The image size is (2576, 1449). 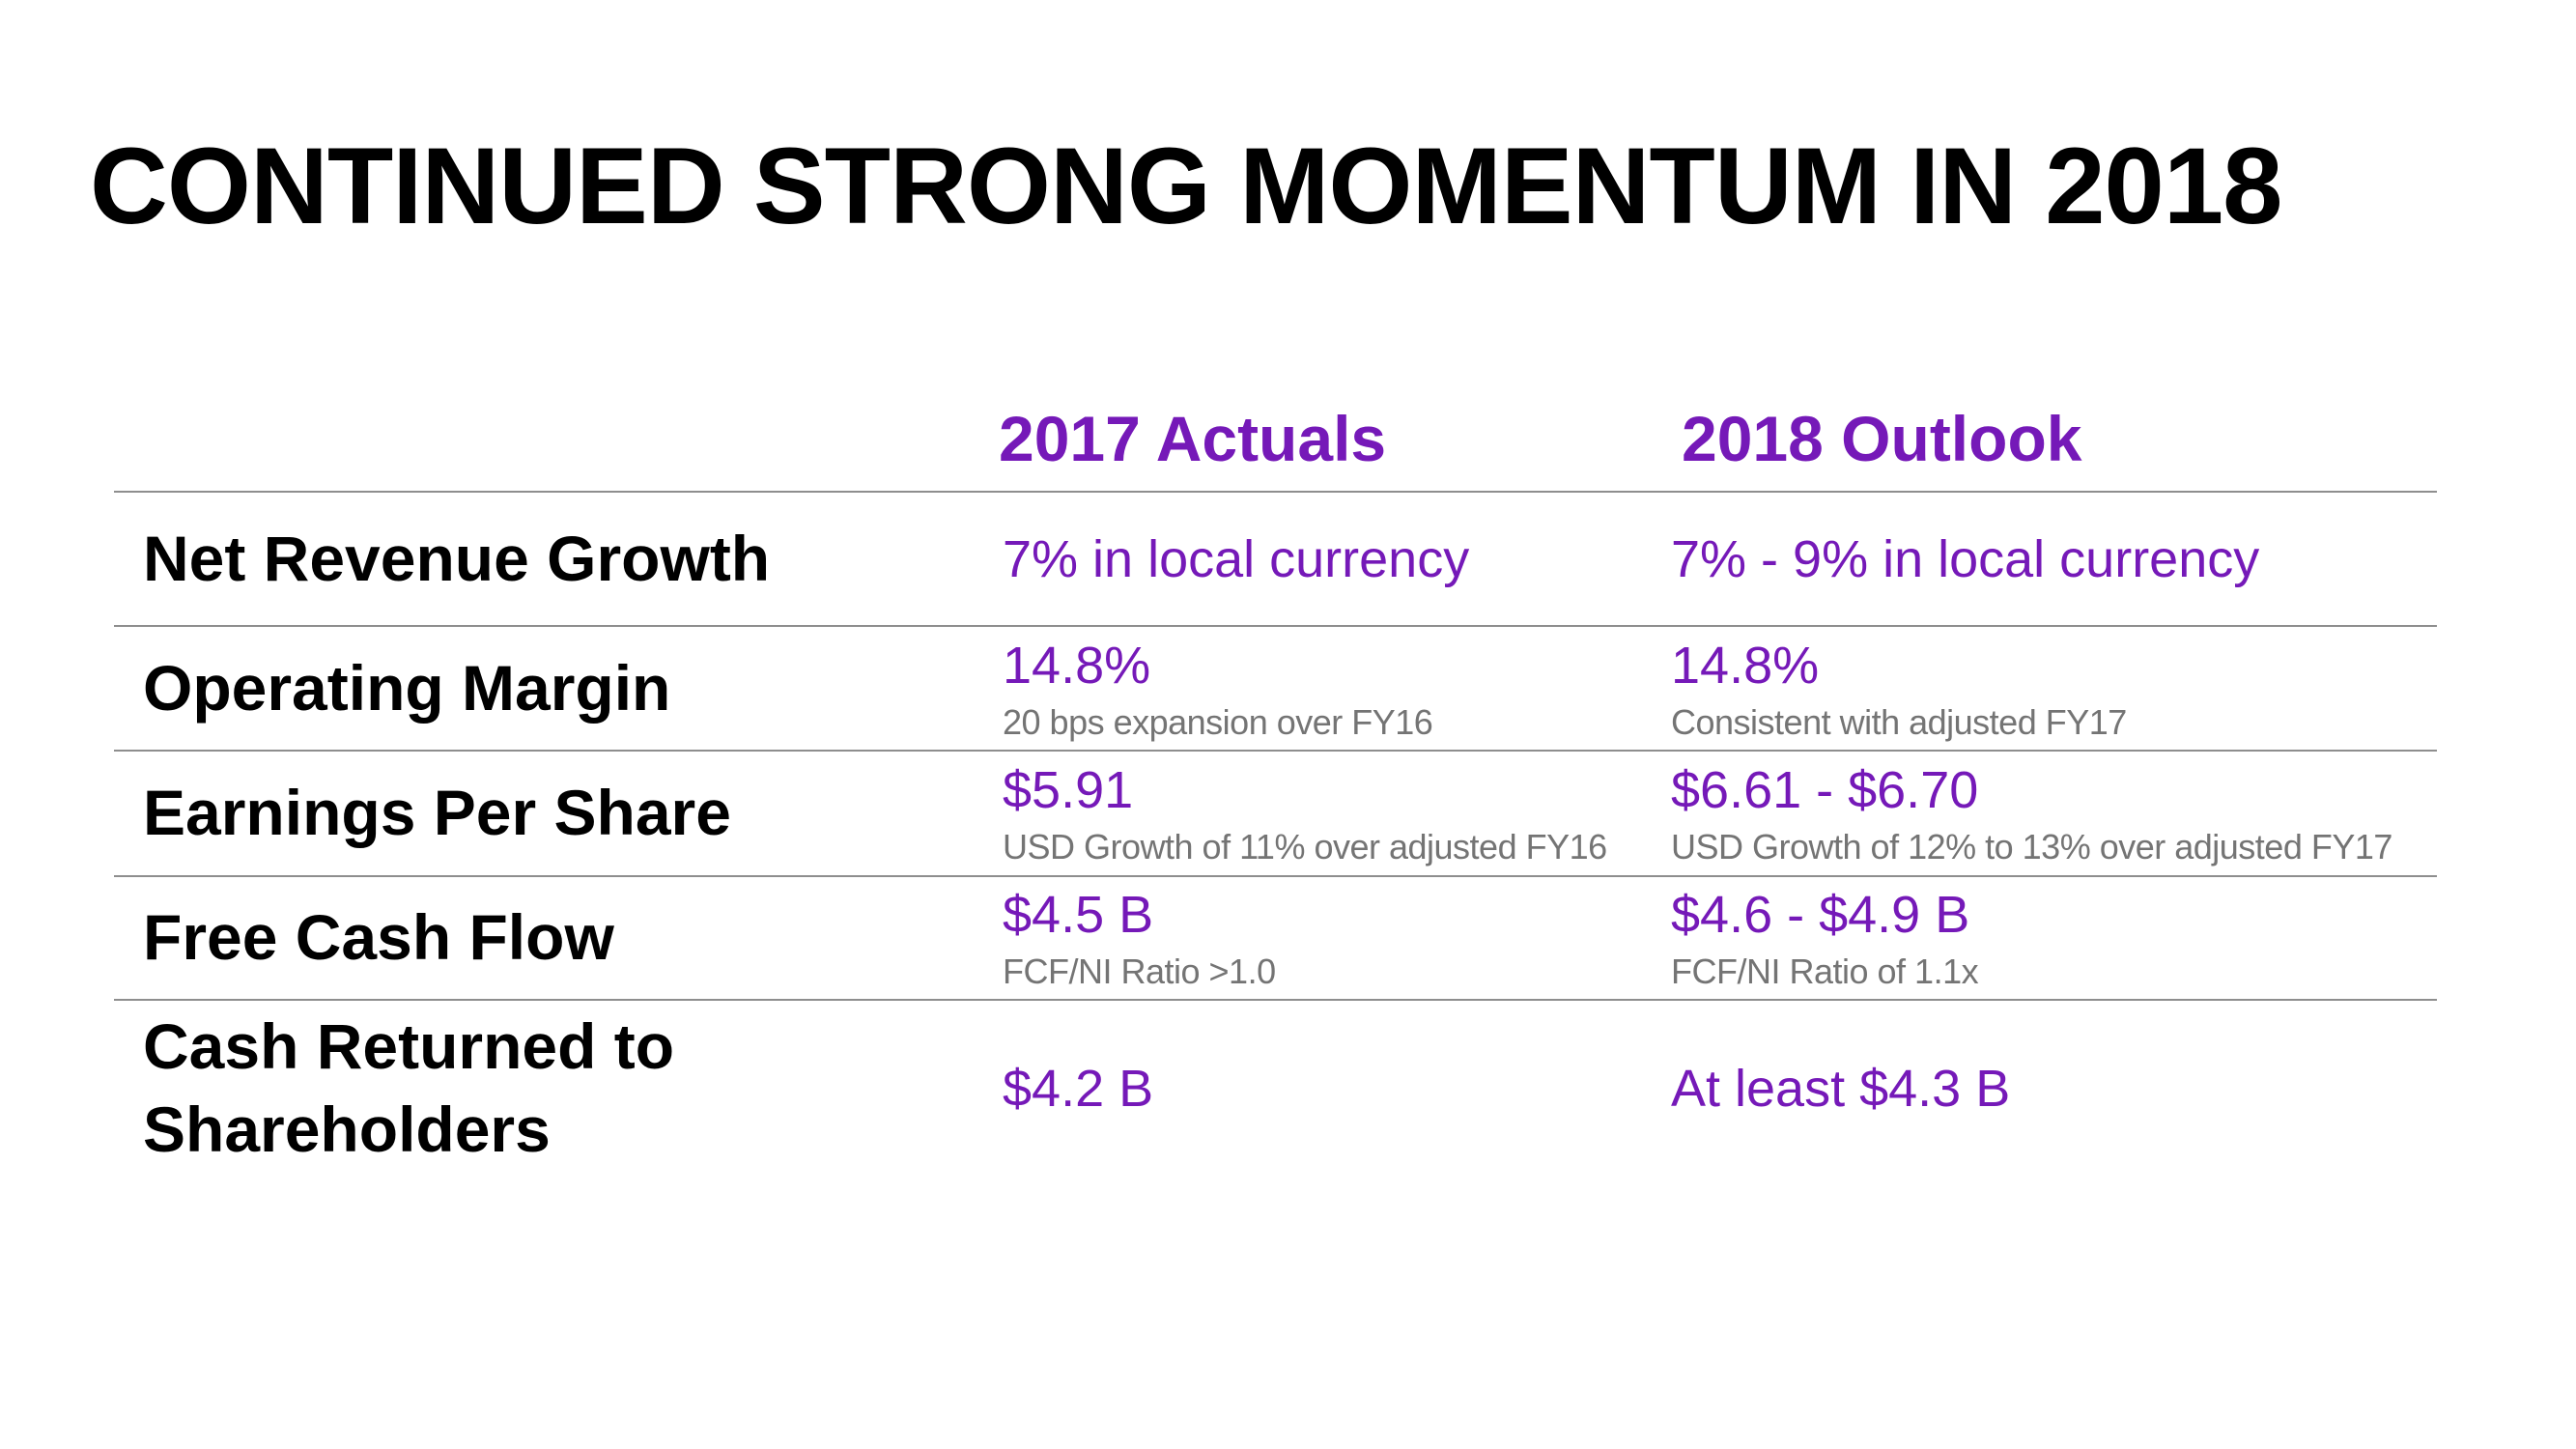 I want to click on value-2018: $4.6 - $4.9 B, so click(x=1820, y=915).